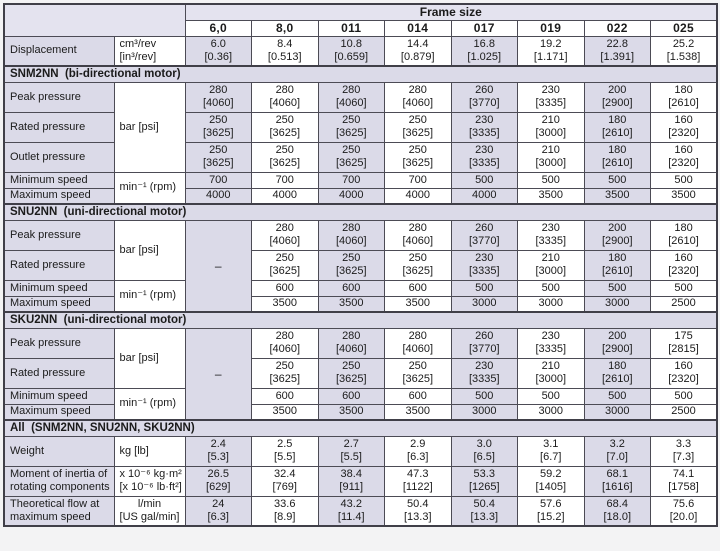 This screenshot has width=720, height=551. Describe the element at coordinates (351, 336) in the screenshot. I see `text-line: 280` at that location.